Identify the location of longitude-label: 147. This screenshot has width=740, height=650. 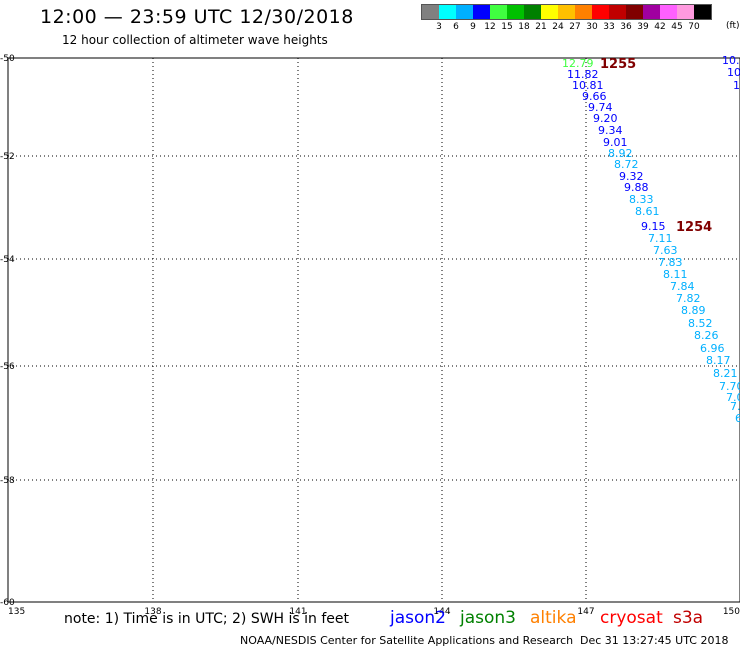
(585, 612).